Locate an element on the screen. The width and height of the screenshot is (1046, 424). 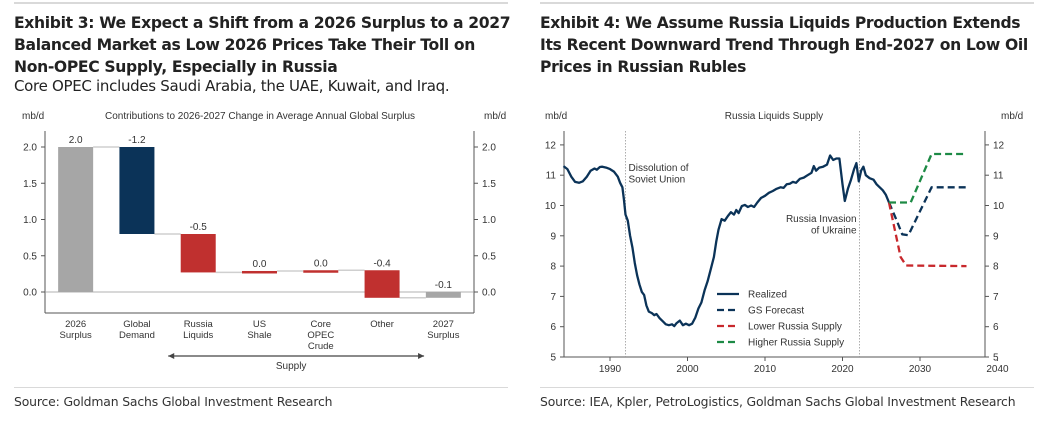
supply-bracket-label: Supply is located at coordinates (291, 366).